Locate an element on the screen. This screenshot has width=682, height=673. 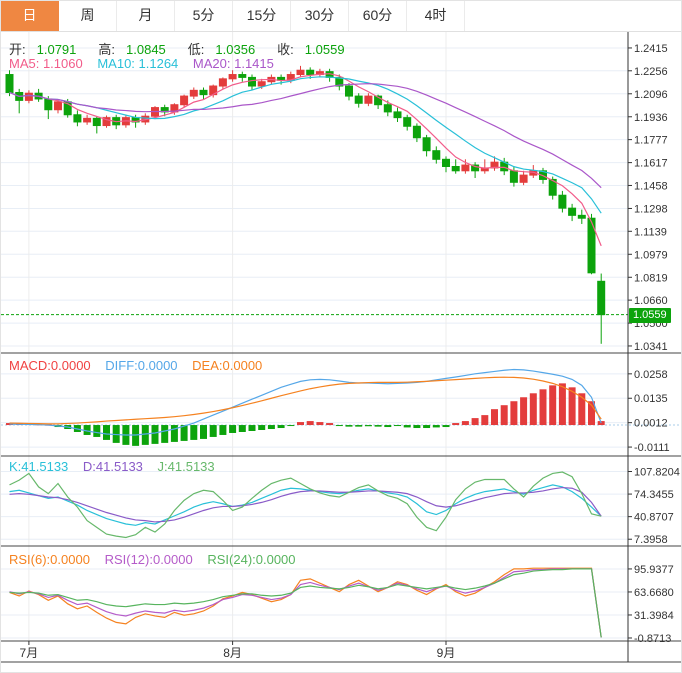
ohlc-close: 收: 1.0559 is located at coordinates (311, 49).